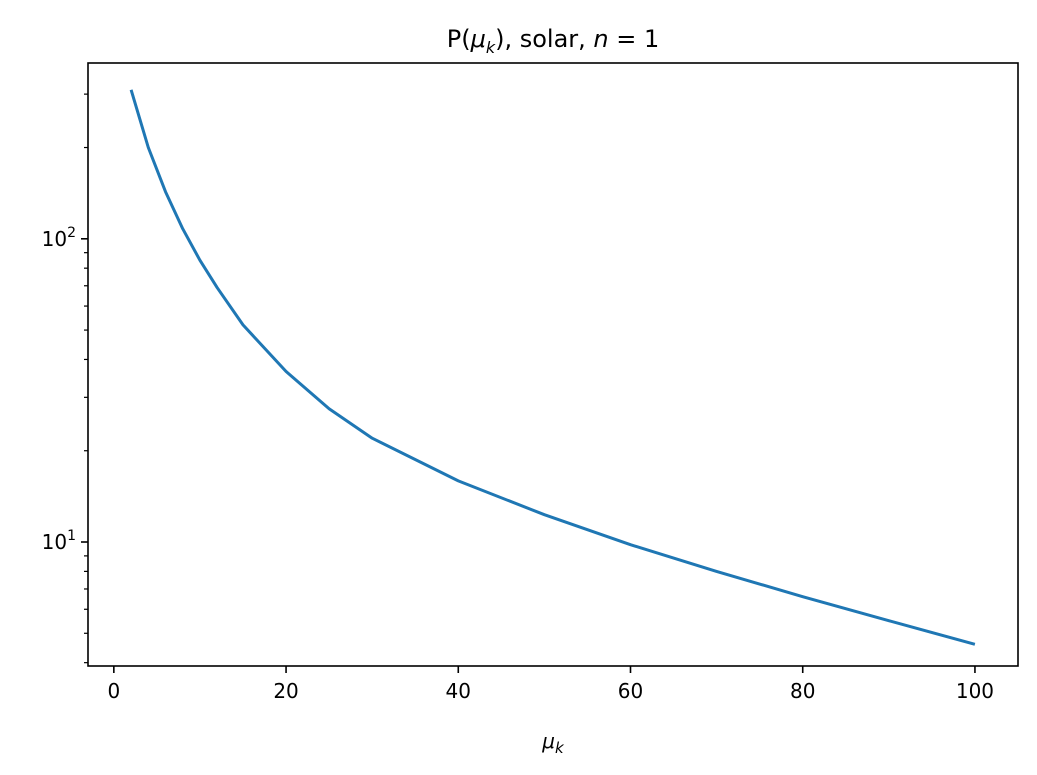 The height and width of the screenshot is (775, 1037). Describe the element at coordinates (59, 541) in the screenshot. I see `y-tick-label: 10¹` at that location.